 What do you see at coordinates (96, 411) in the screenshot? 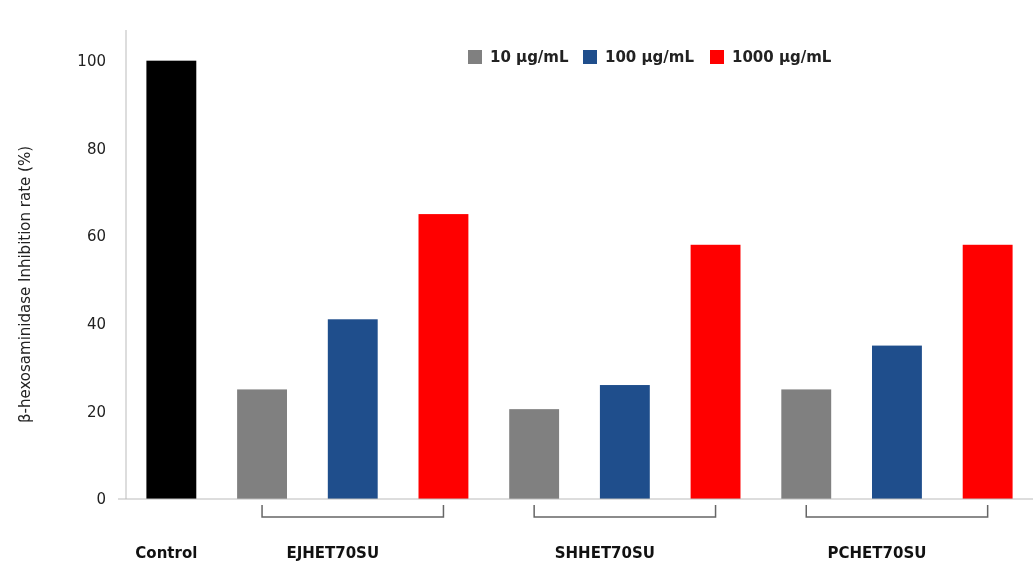
I see `y-tick-label: 20` at bounding box center [96, 411].